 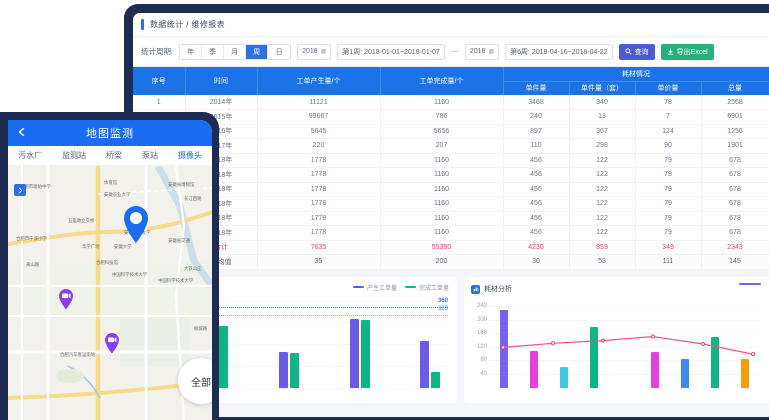 I want to click on table-row: 1 2014年 11121 1160 3468 340 78 2568, so click(x=451, y=102).